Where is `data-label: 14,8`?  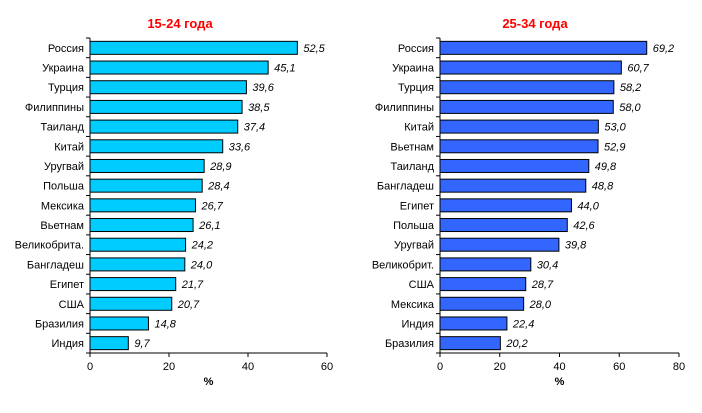
data-label: 14,8 is located at coordinates (165, 324).